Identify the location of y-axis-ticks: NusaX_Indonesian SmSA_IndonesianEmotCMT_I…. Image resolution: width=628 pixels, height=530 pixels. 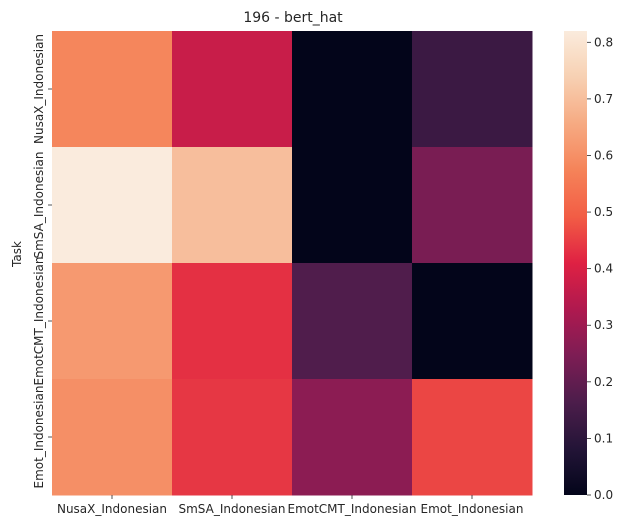
(42, 261).